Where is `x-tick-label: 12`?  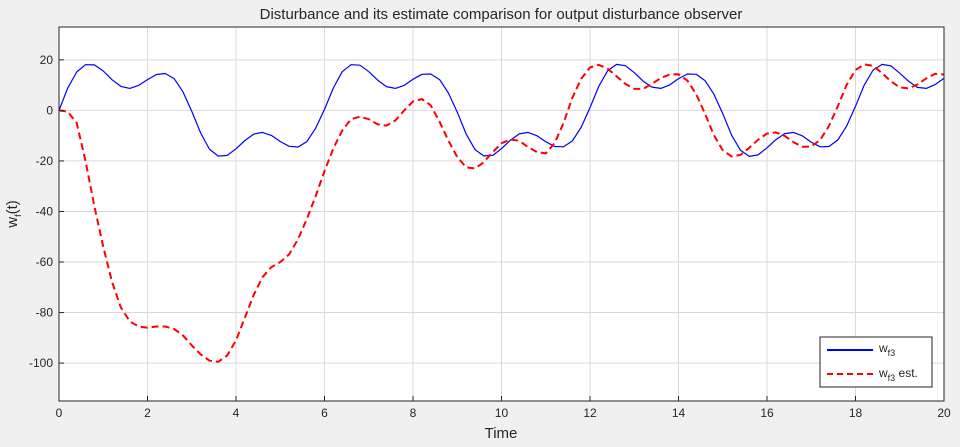
x-tick-label: 12 is located at coordinates (590, 413).